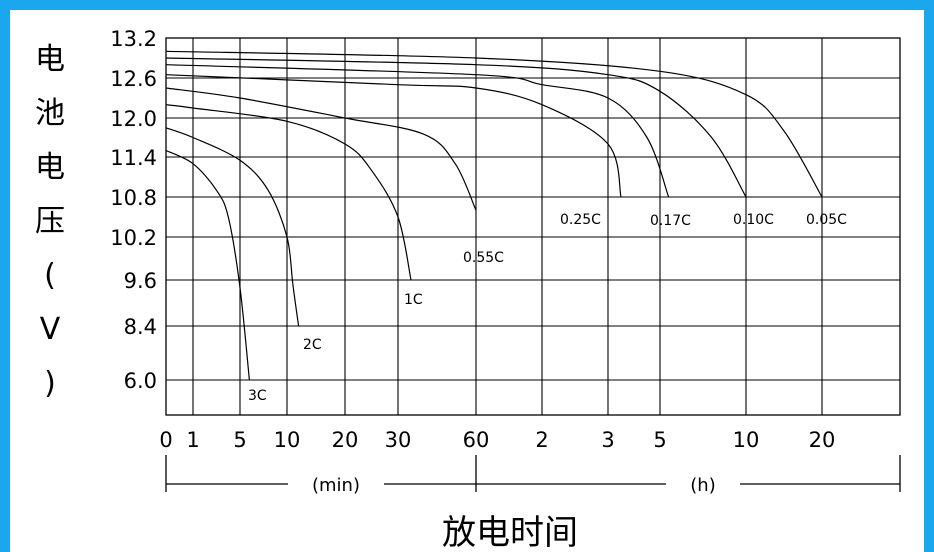 This screenshot has height=552, width=934. What do you see at coordinates (510, 532) in the screenshot?
I see `x-axis-label: 放电时间` at bounding box center [510, 532].